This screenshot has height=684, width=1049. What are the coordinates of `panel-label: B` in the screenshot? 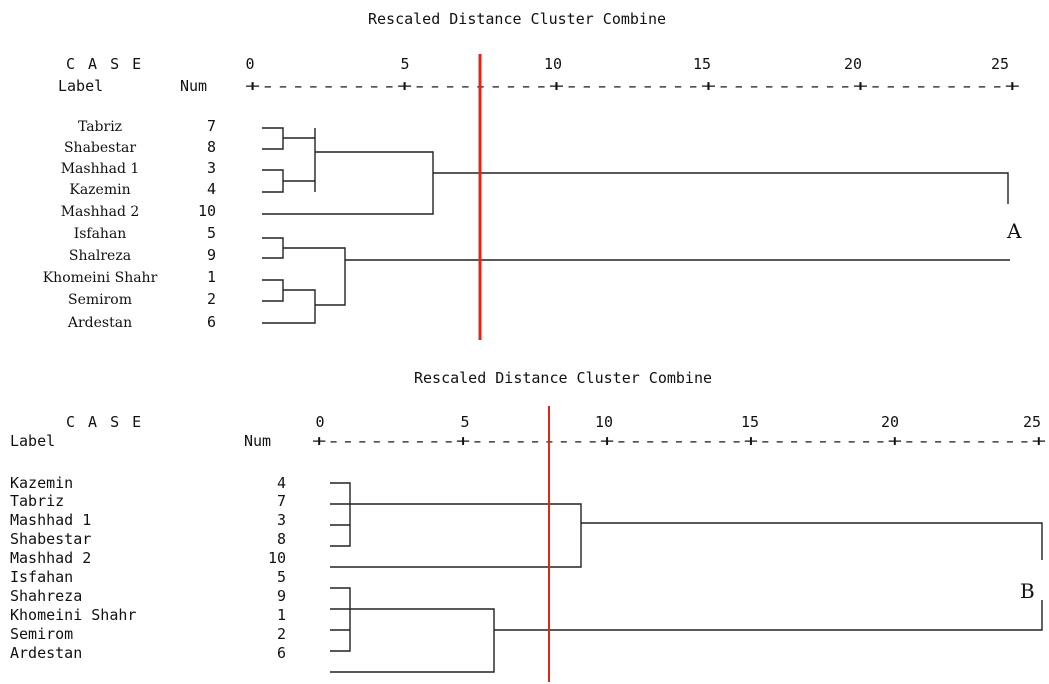 It's located at (1027, 591).